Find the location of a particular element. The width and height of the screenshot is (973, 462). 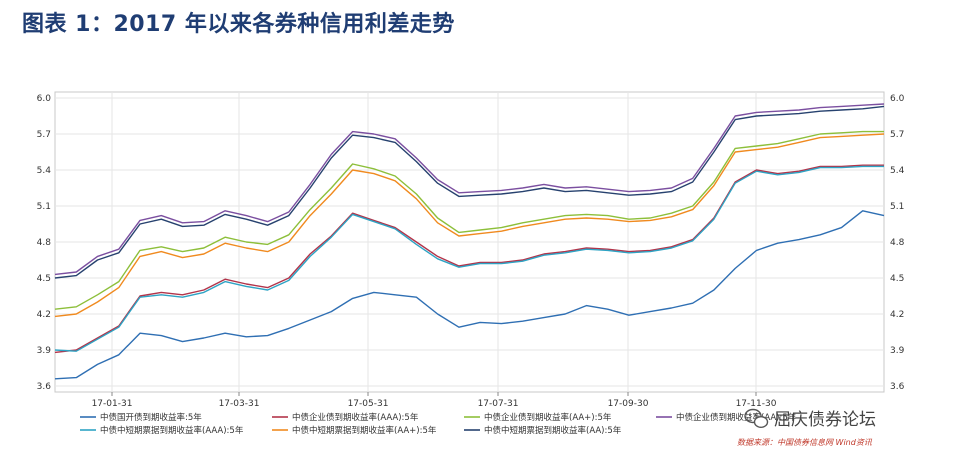

page-title: 图表 1：2017 年以来各券种信用利差走势 is located at coordinates (238, 24).